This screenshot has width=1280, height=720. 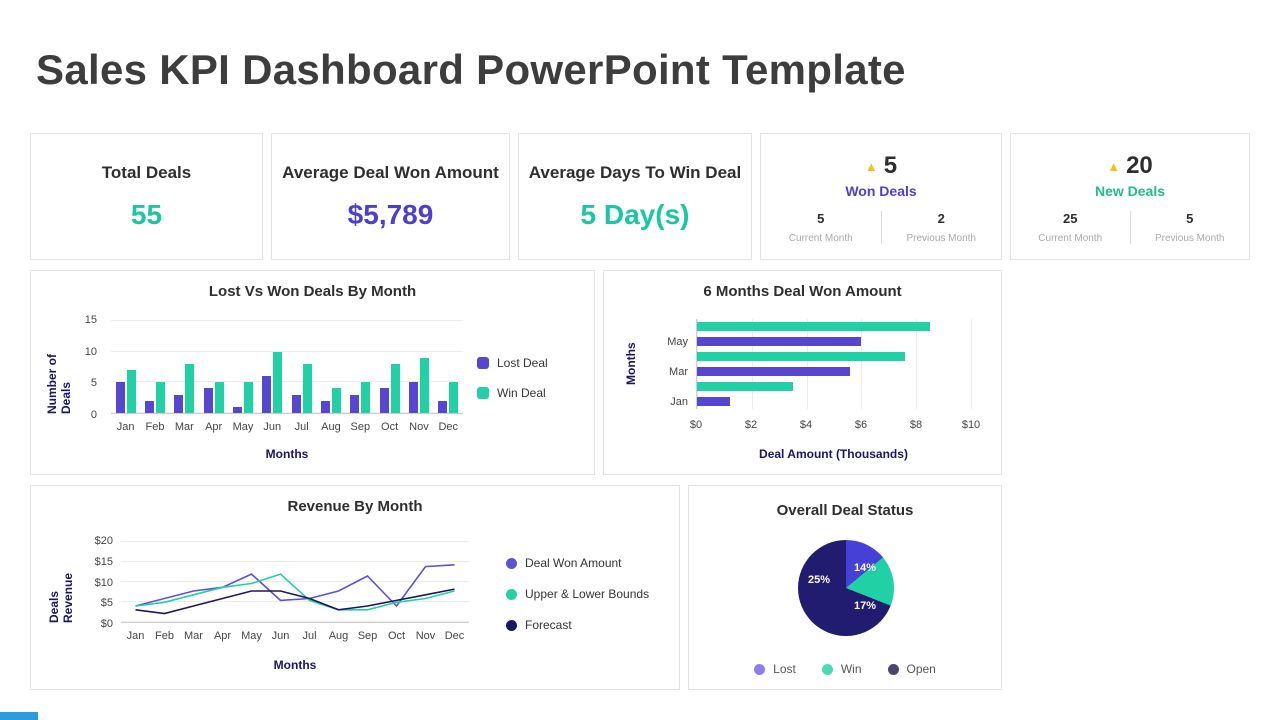 I want to click on line-series-svg, so click(x=295, y=589).